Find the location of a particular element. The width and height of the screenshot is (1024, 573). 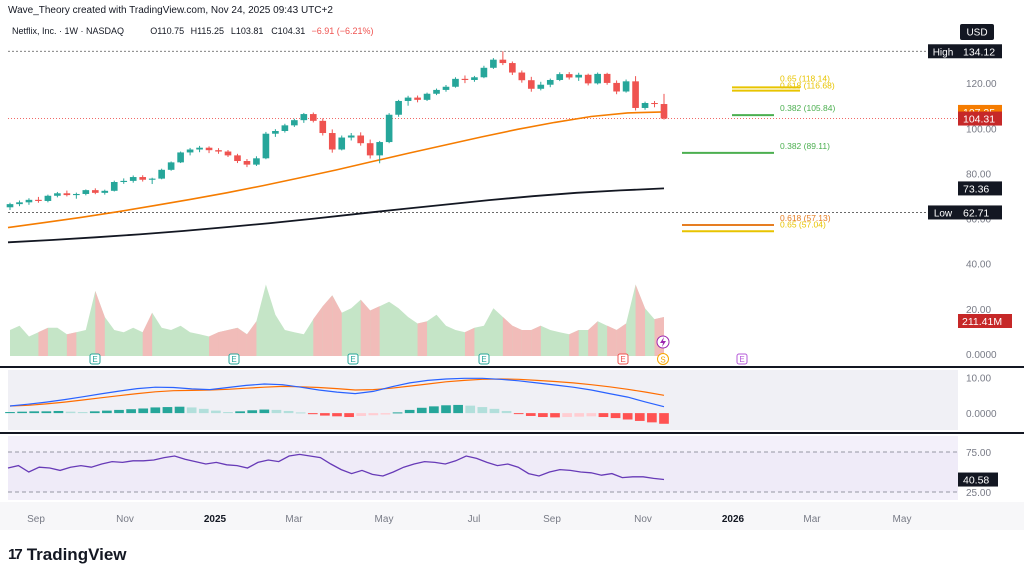

tradingview-logo-icon: 17 is located at coordinates (15, 554).